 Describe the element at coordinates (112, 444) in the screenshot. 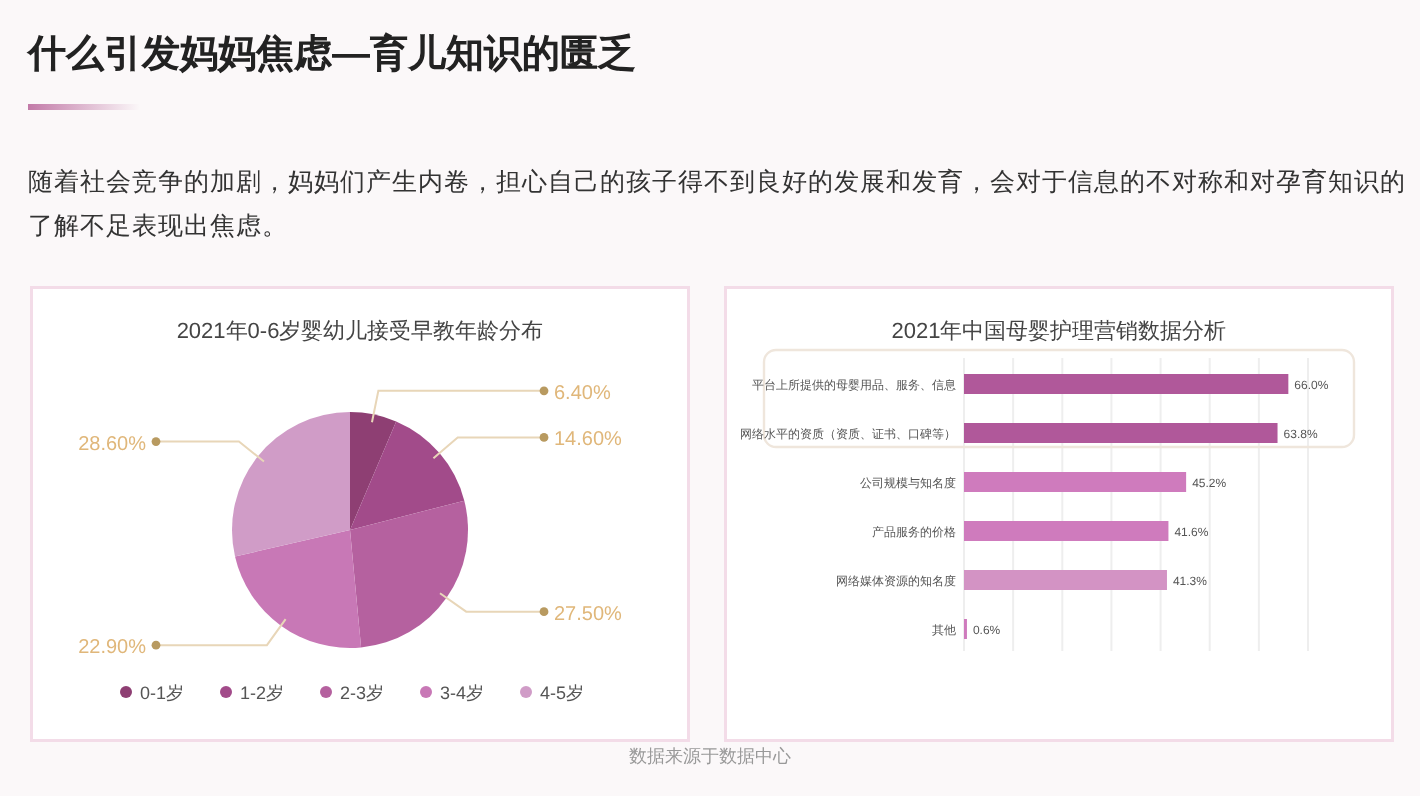

I see `data-label: 28.60%` at that location.